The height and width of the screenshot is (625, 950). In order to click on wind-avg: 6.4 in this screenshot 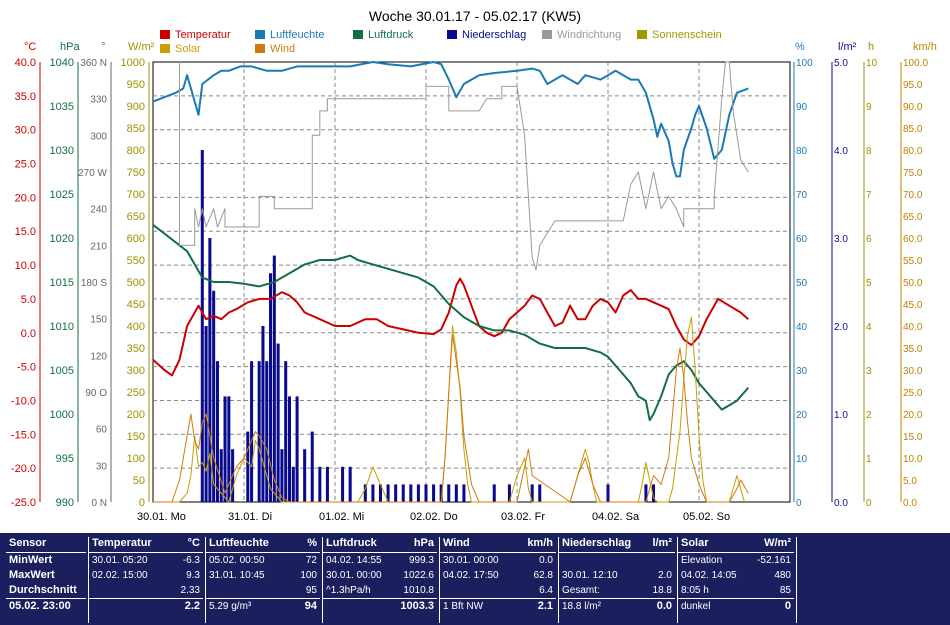, I will do `click(546, 590)`.